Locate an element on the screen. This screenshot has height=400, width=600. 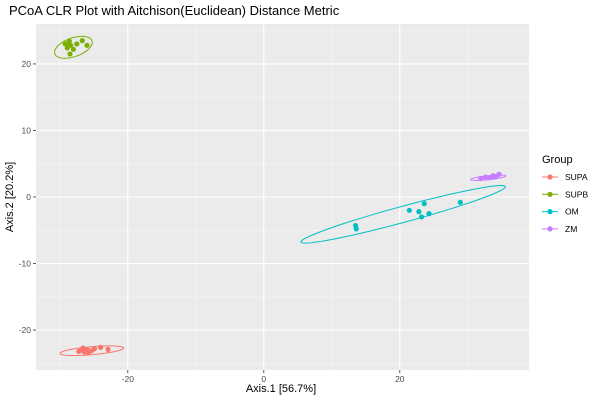
x-tick-label: 0 is located at coordinates (263, 379).